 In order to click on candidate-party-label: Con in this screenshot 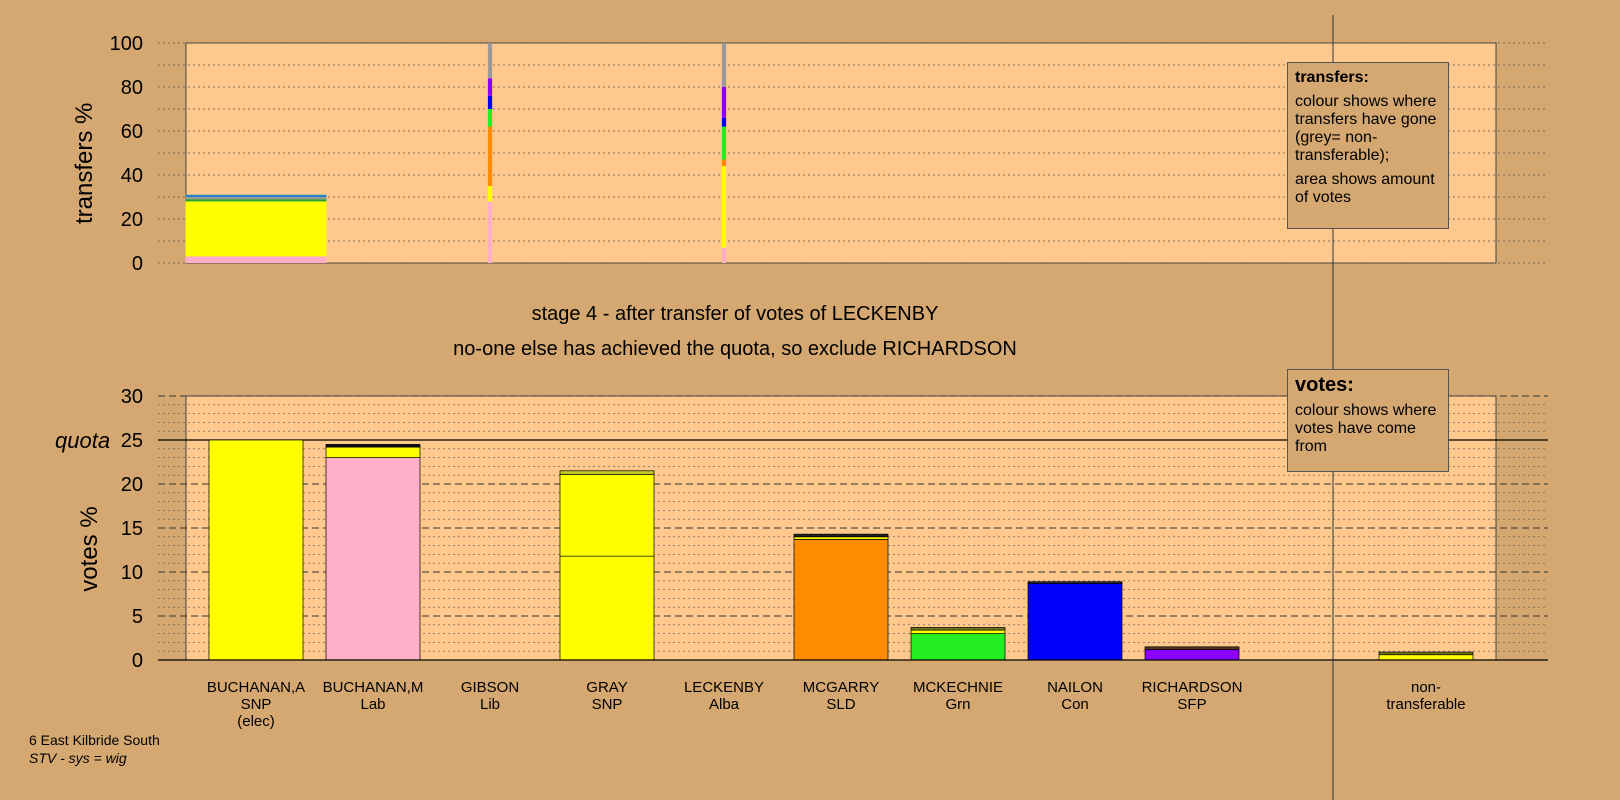, I will do `click(1075, 704)`.